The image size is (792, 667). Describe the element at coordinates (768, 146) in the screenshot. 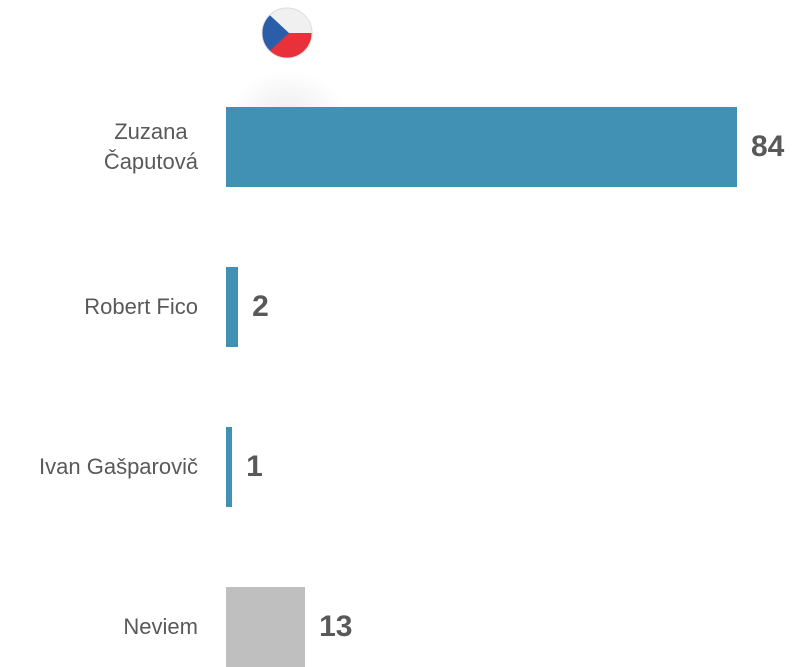

I see `value-label: 84` at that location.